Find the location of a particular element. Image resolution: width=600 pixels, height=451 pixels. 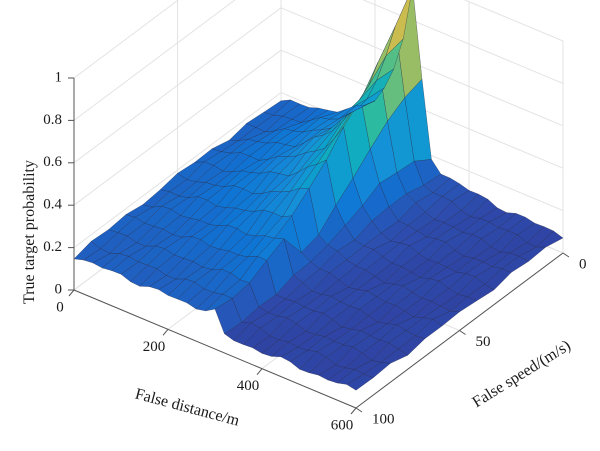

z-tick-label: 1 is located at coordinates (59, 77).